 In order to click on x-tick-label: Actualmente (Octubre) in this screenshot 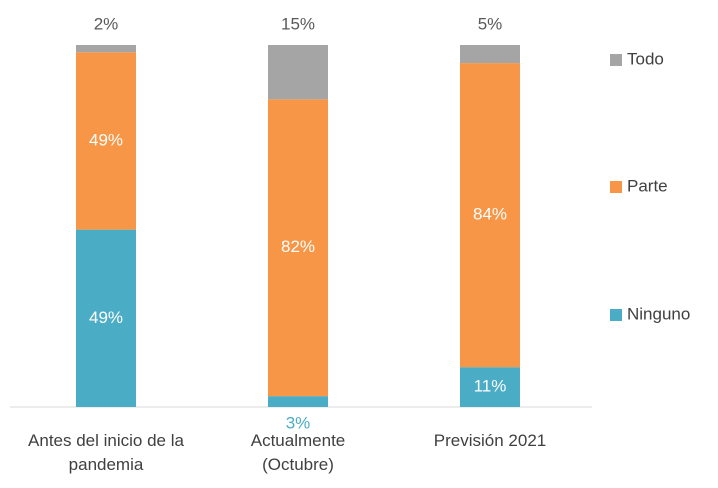, I will do `click(298, 452)`.